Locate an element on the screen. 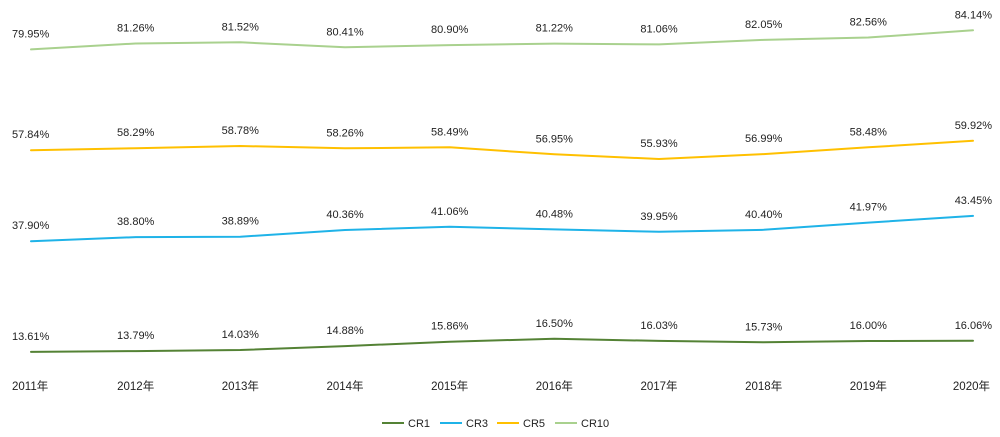 This screenshot has width=1000, height=437. legend: CR1 CR3 CR5 CR10 is located at coordinates (495, 424).